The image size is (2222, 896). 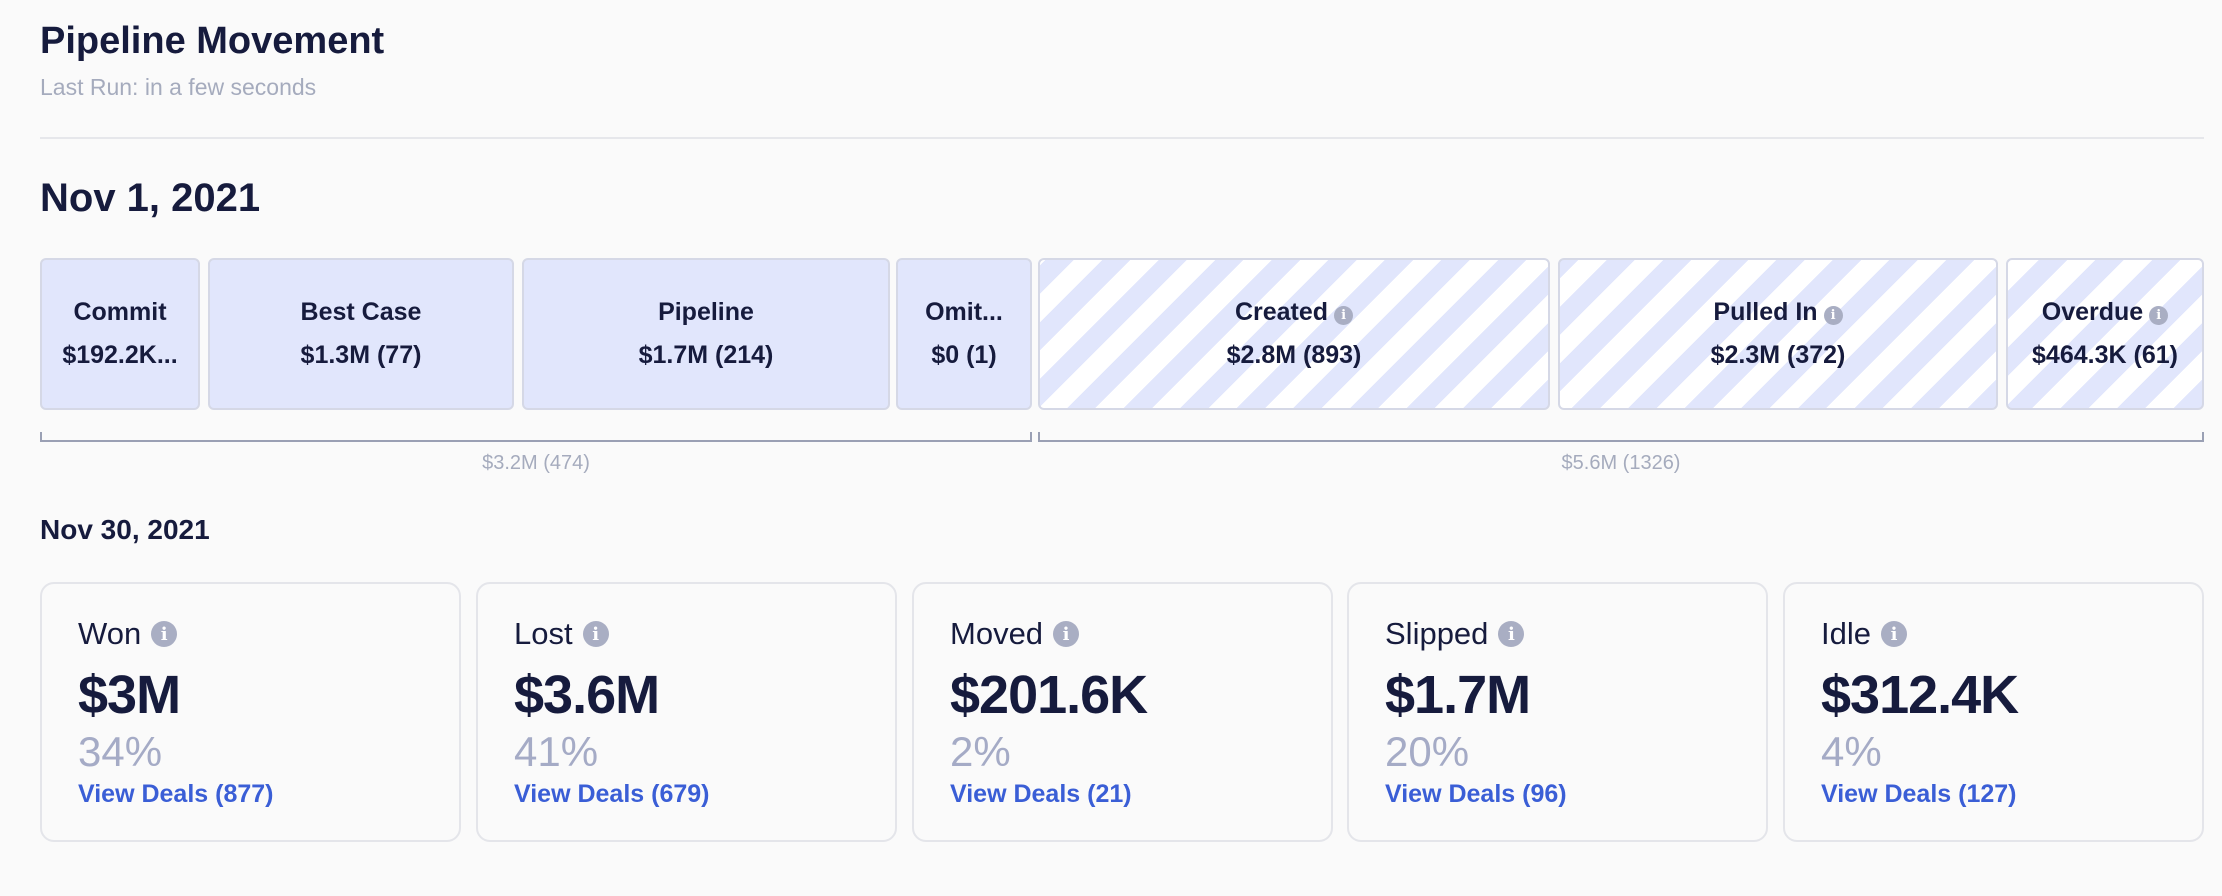 I want to click on card-amount: $3M, so click(x=129, y=695).